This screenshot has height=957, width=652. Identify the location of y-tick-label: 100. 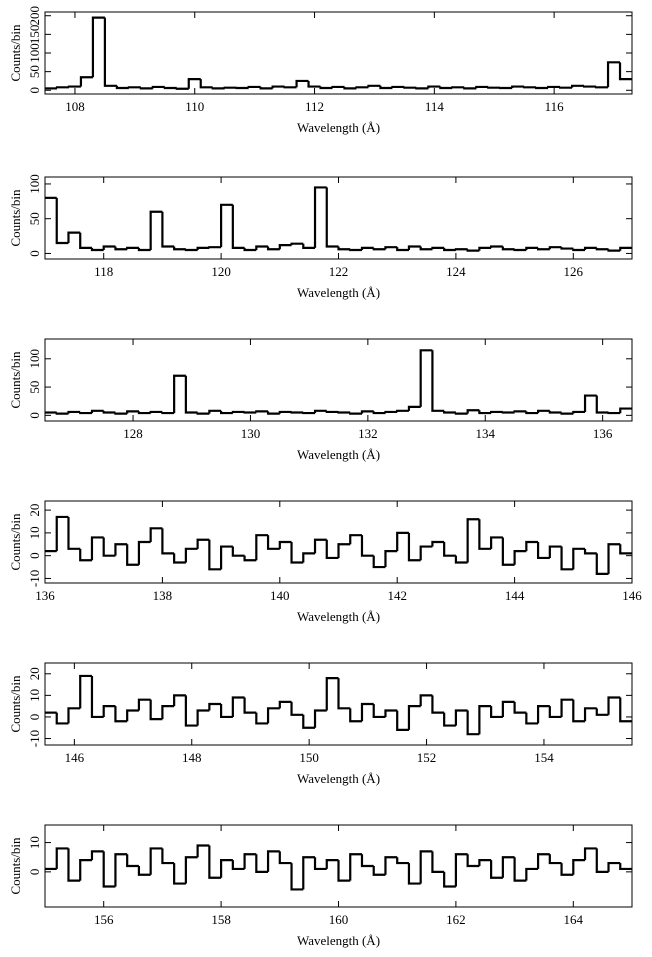
(34, 53).